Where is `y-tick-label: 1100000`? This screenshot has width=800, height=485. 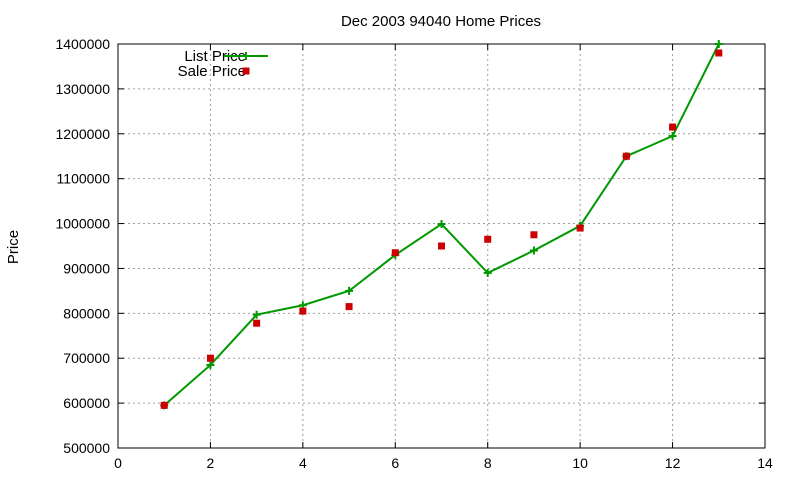 y-tick-label: 1100000 is located at coordinates (84, 179).